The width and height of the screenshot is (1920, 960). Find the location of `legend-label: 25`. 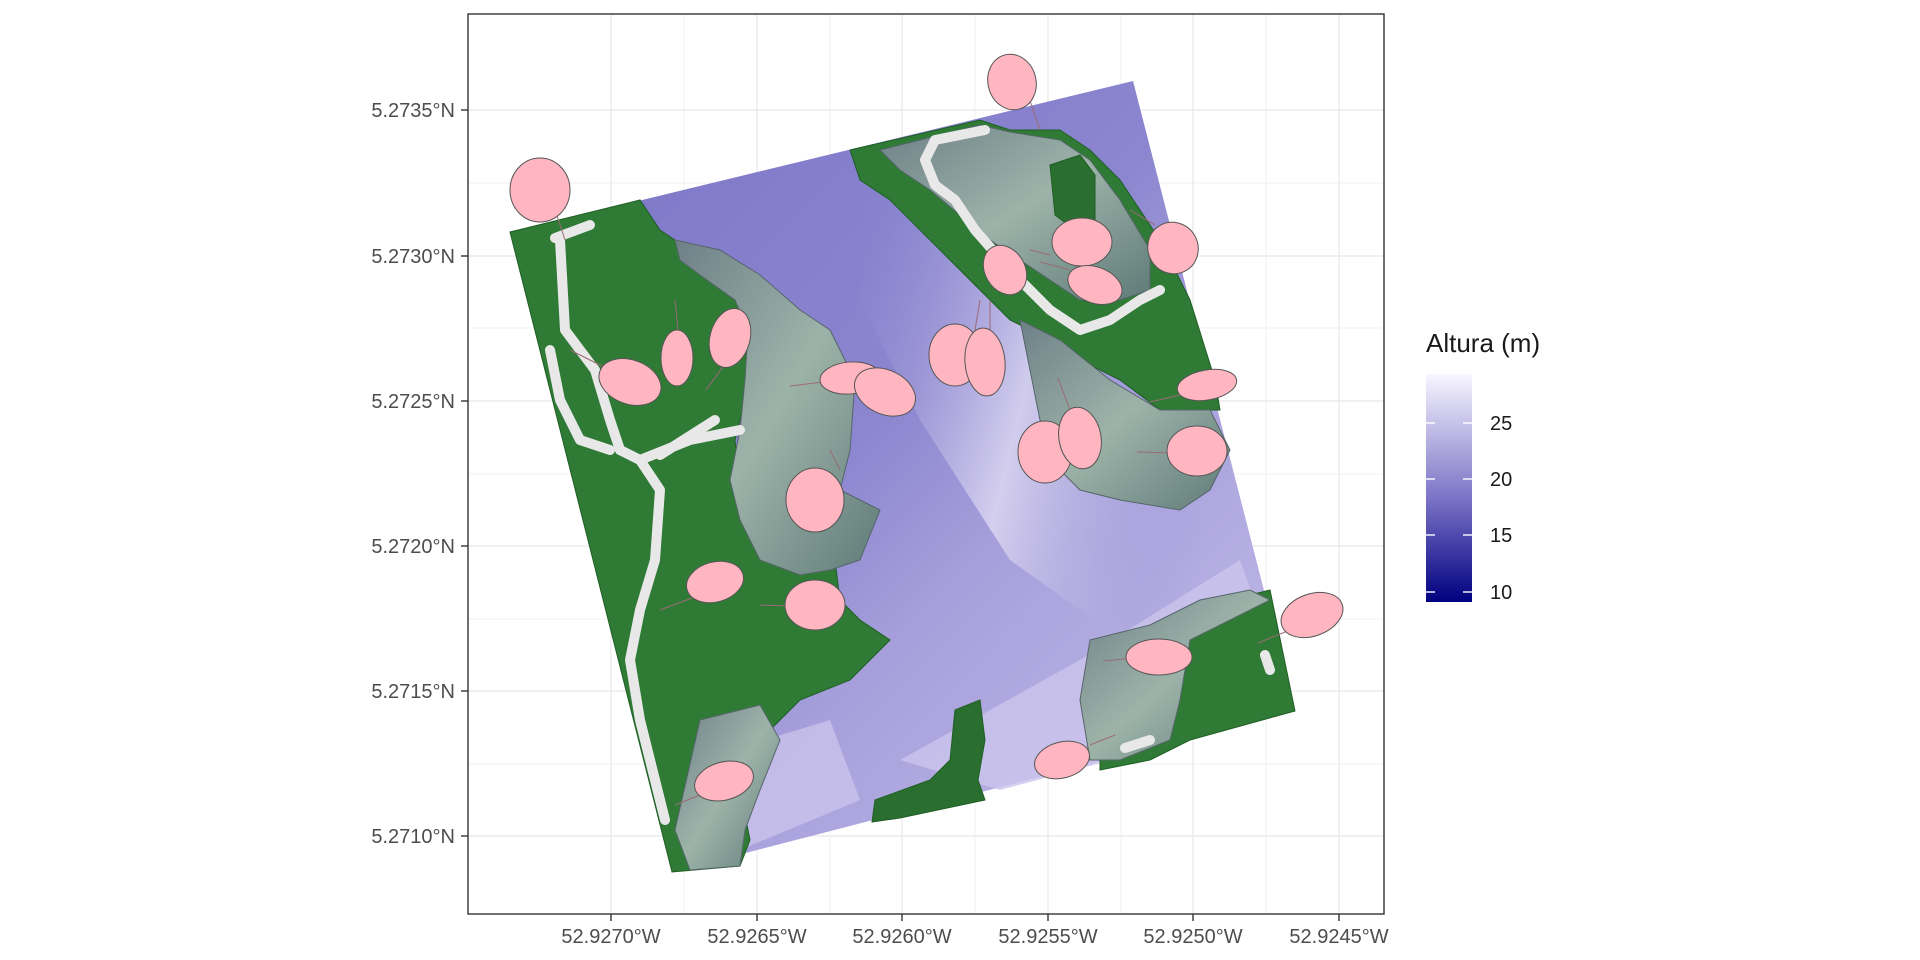

legend-label: 25 is located at coordinates (1501, 424).